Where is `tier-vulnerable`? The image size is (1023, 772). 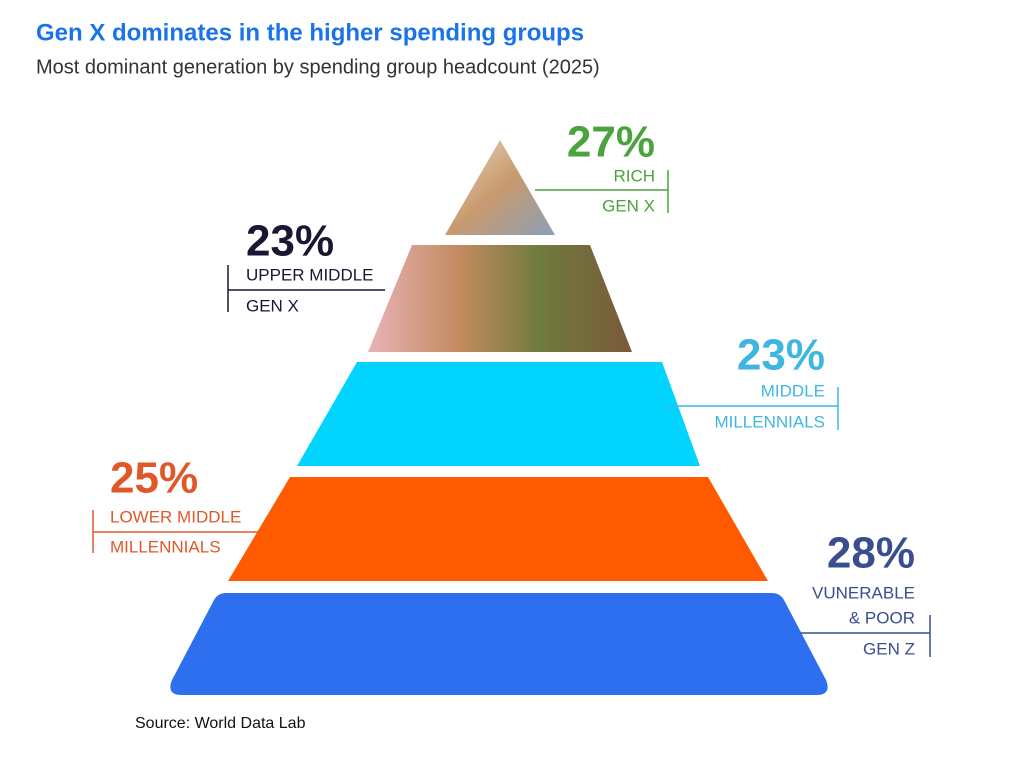 tier-vulnerable is located at coordinates (499, 644).